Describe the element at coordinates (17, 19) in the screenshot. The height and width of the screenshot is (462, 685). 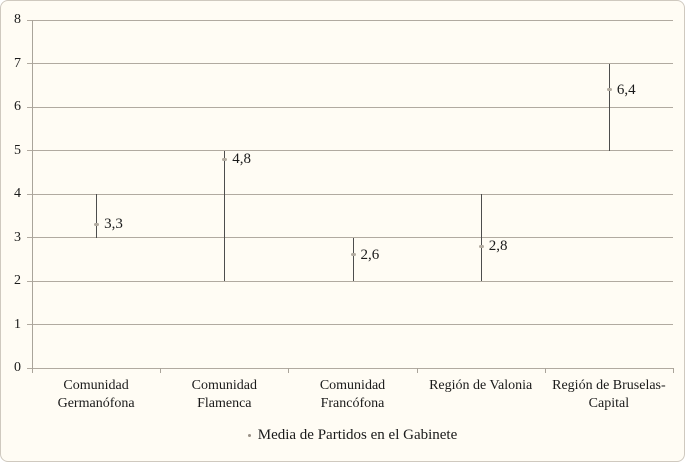
I see `y-axis-tick-label: 8` at that location.